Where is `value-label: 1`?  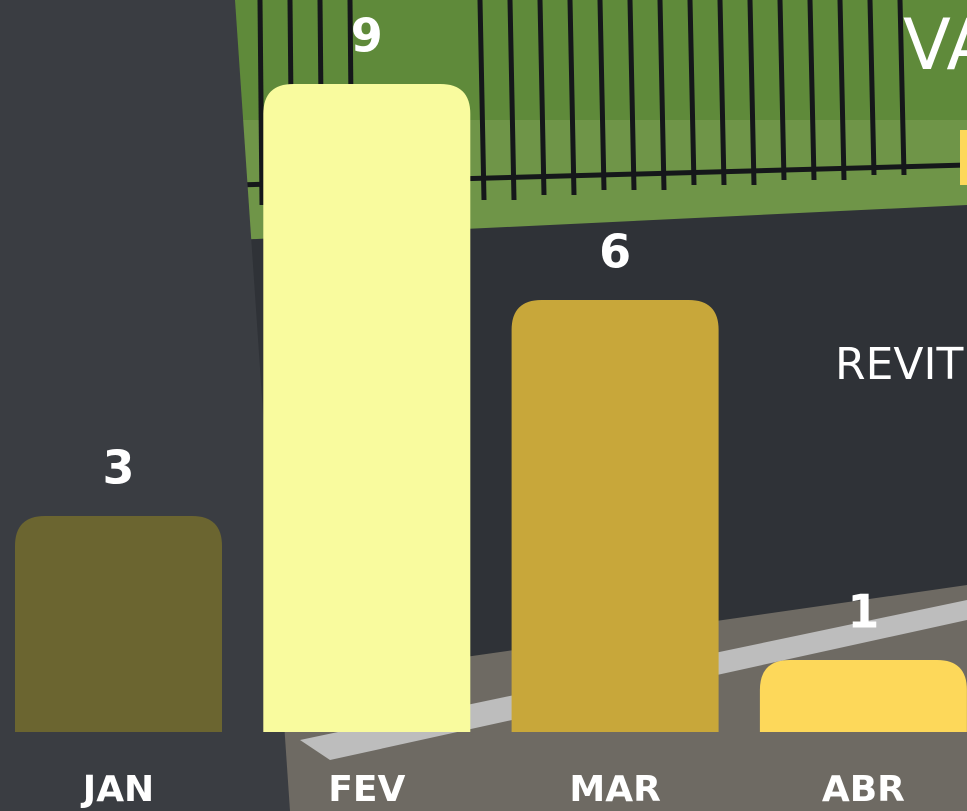 value-label: 1 is located at coordinates (863, 612).